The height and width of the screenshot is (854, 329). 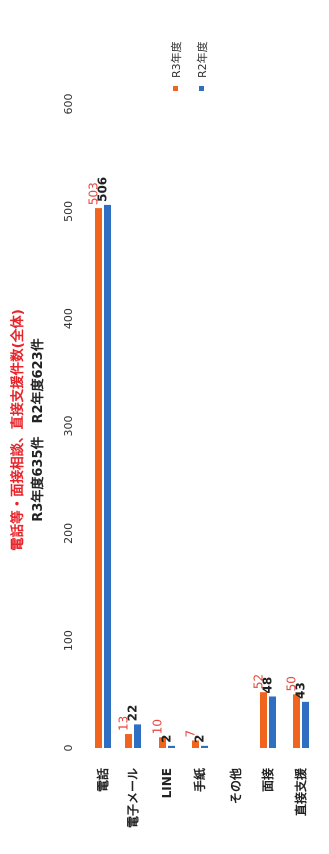 What do you see at coordinates (133, 798) in the screenshot?
I see `category-label: 電子メール` at bounding box center [133, 798].